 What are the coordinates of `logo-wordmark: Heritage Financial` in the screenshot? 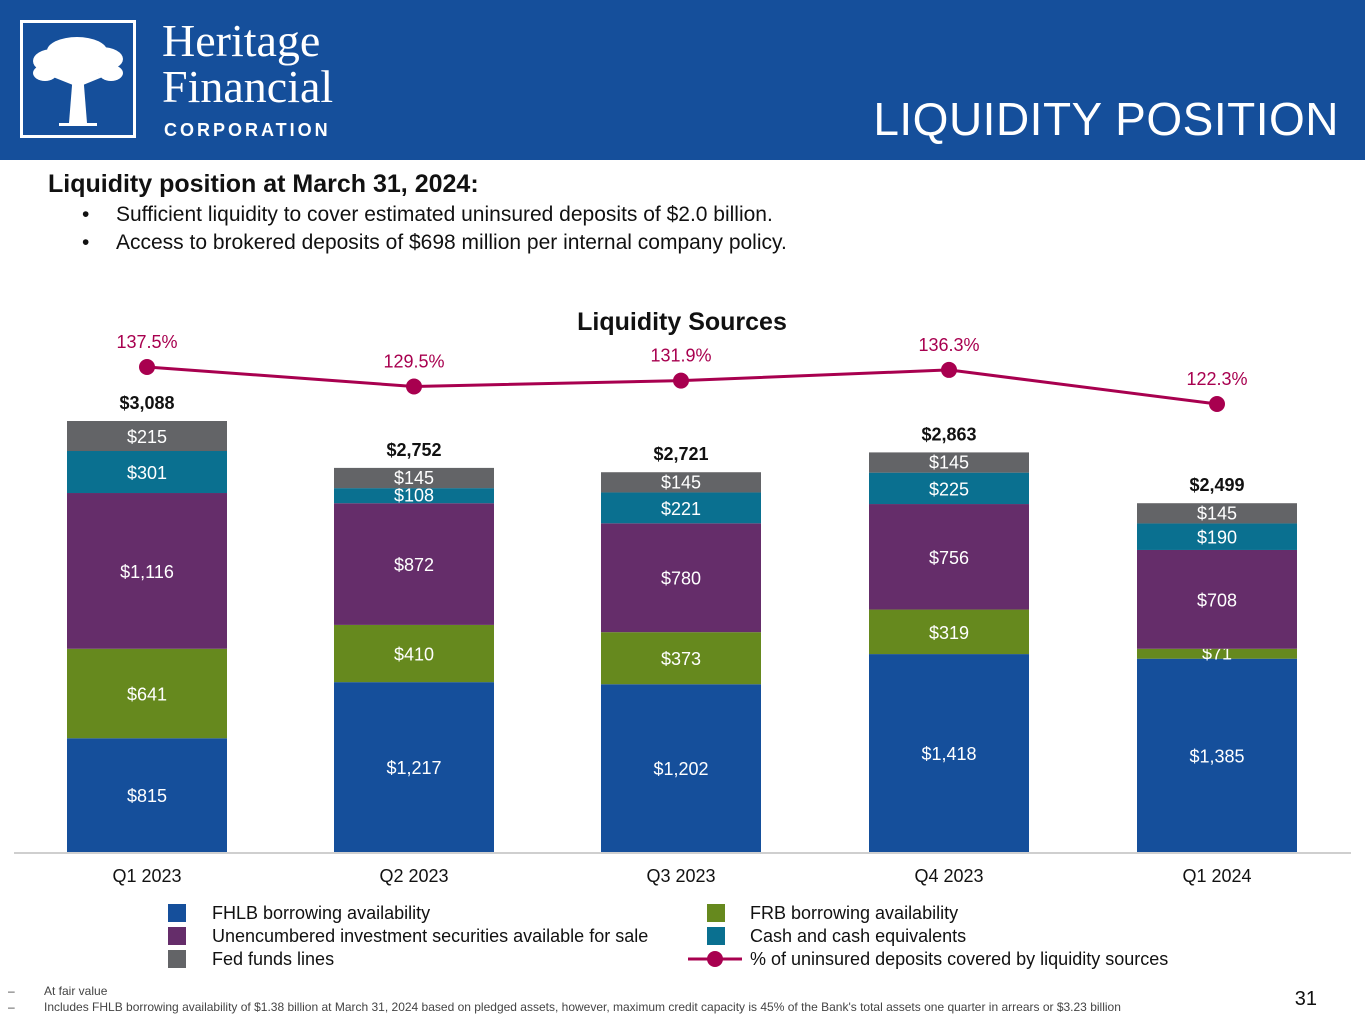 It's located at (247, 64).